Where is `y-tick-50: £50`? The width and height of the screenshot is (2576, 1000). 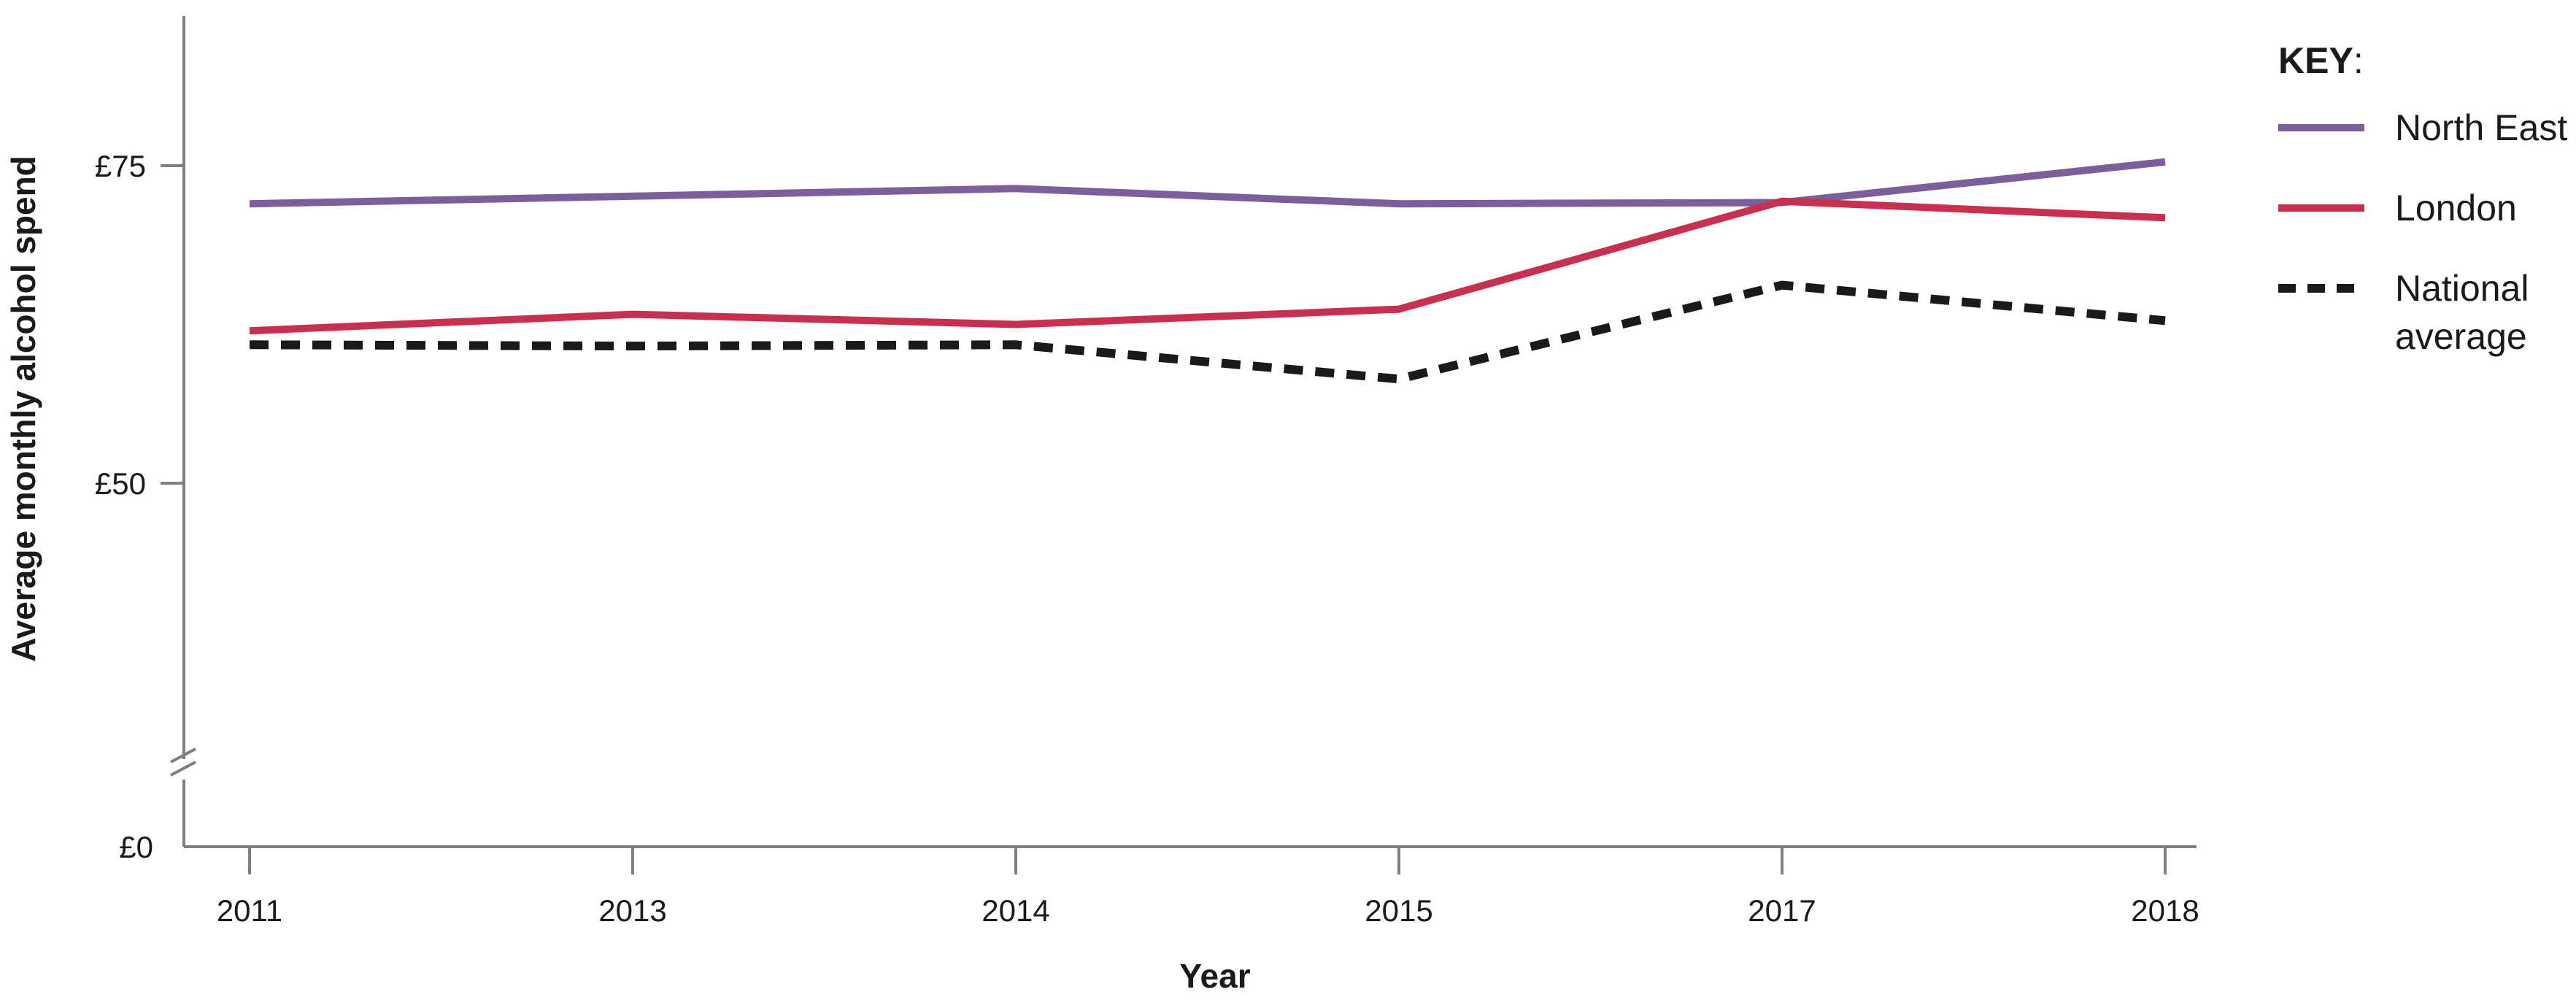 y-tick-50: £50 is located at coordinates (139, 484).